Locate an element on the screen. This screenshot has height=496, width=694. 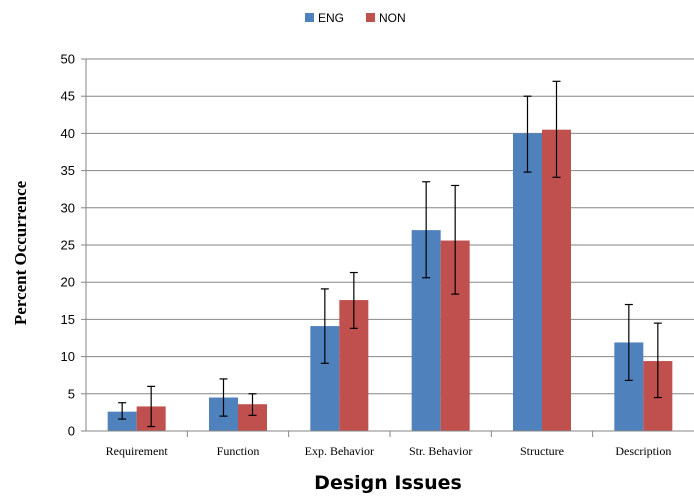
y-tick-label: 45 is located at coordinates (68, 96).